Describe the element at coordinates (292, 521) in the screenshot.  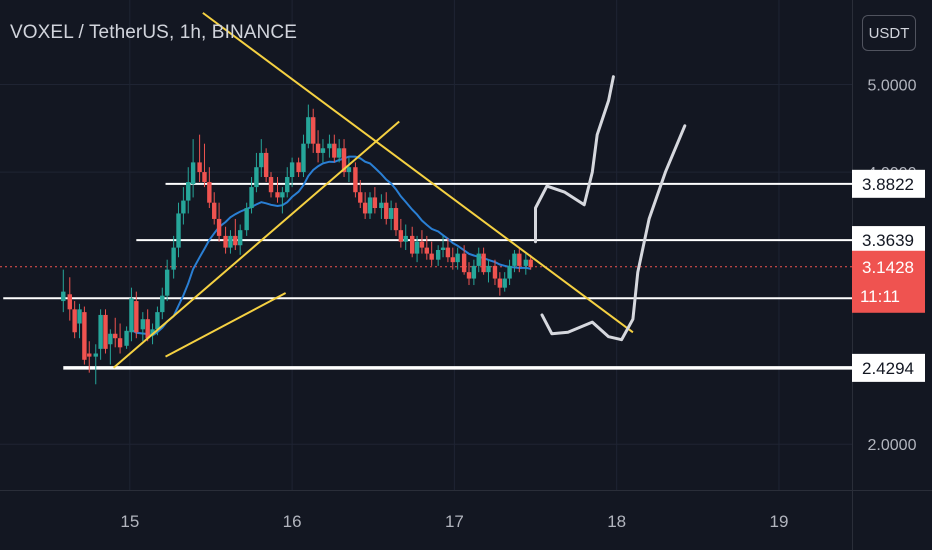
I see `x-tick-label: 16` at that location.